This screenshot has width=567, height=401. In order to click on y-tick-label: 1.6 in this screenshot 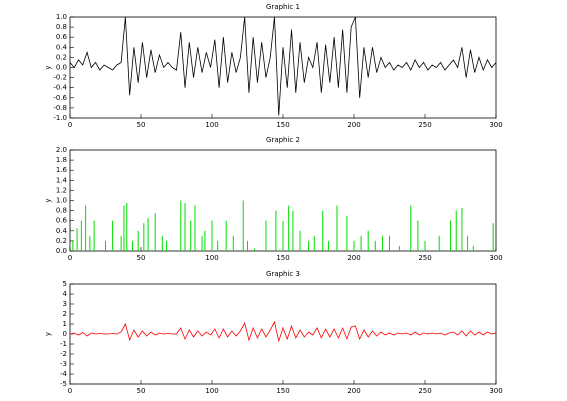, I will do `click(62, 170)`.